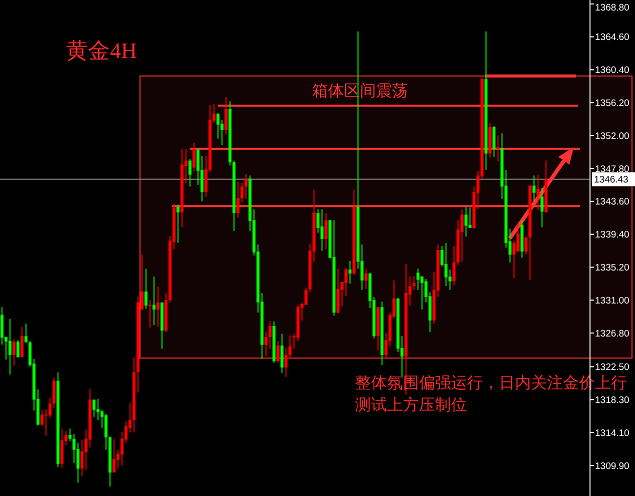  I want to click on ref-line-label: 1346.43, so click(611, 180).